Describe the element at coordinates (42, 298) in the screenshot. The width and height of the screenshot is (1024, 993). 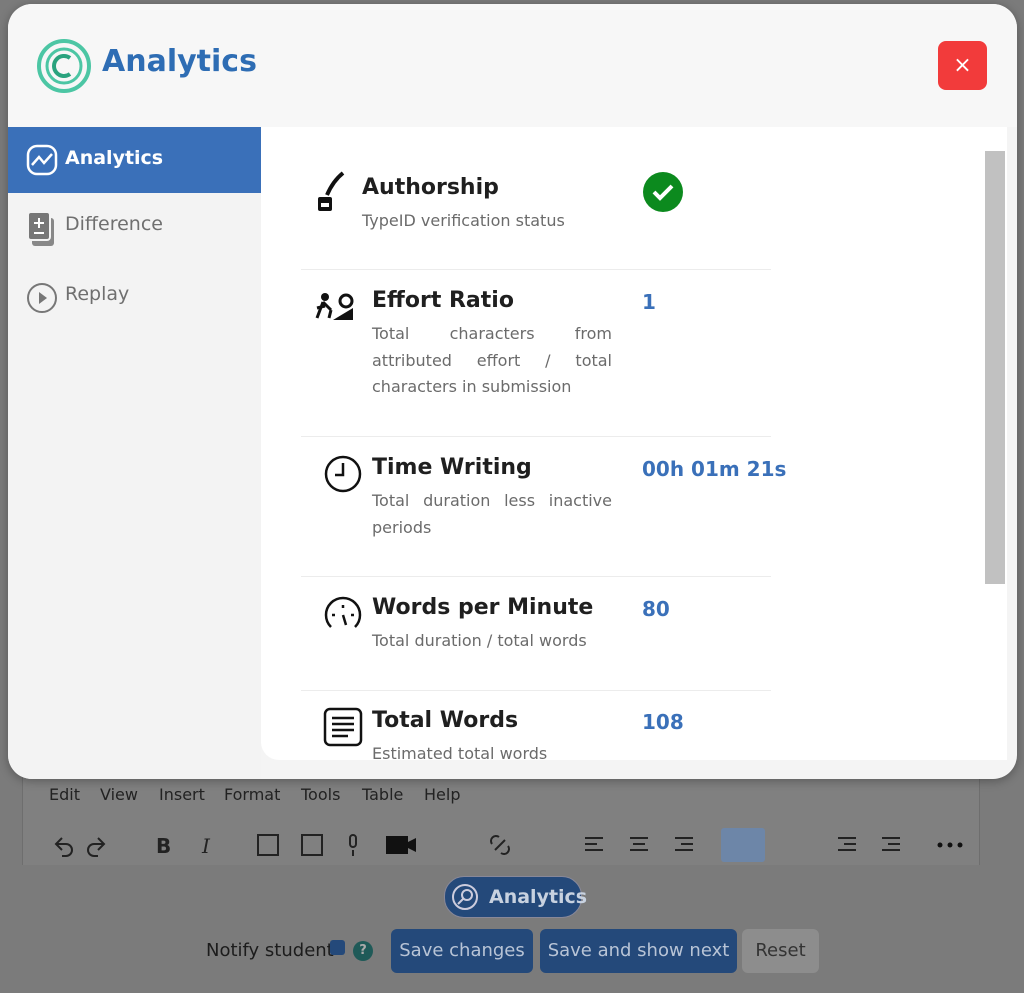
I see `replay-icon` at that location.